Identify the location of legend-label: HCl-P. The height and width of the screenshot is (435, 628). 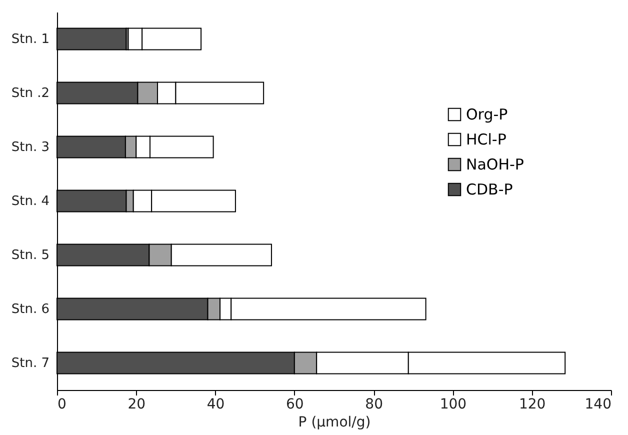
(486, 139).